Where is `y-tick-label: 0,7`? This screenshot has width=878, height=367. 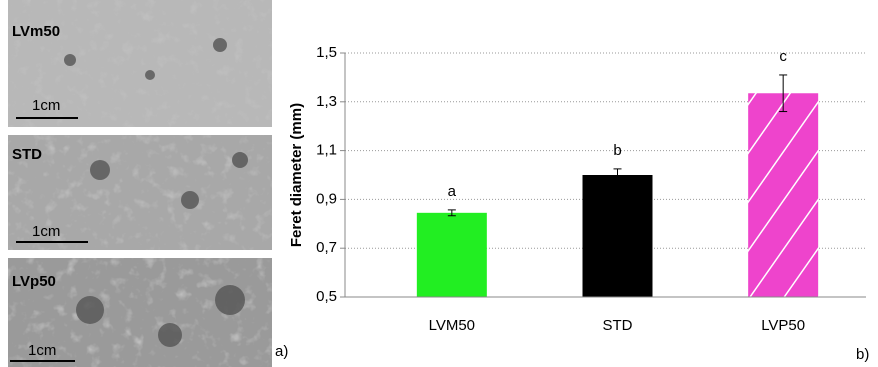
y-tick-label: 0,7 is located at coordinates (326, 247).